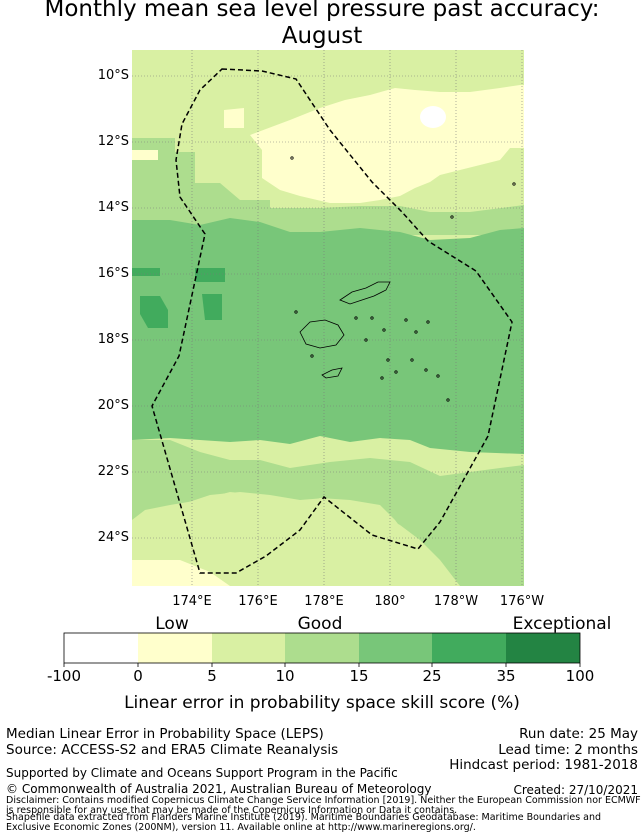 The height and width of the screenshot is (839, 644). Describe the element at coordinates (522, 601) in the screenshot. I see `lon-label-176w: 176°W` at that location.